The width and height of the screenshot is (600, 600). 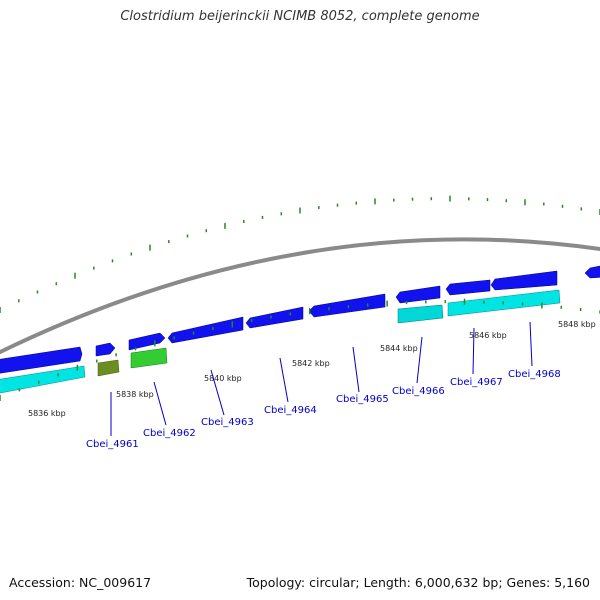 I want to click on gene-label: Cbei_4965, so click(x=362, y=399).